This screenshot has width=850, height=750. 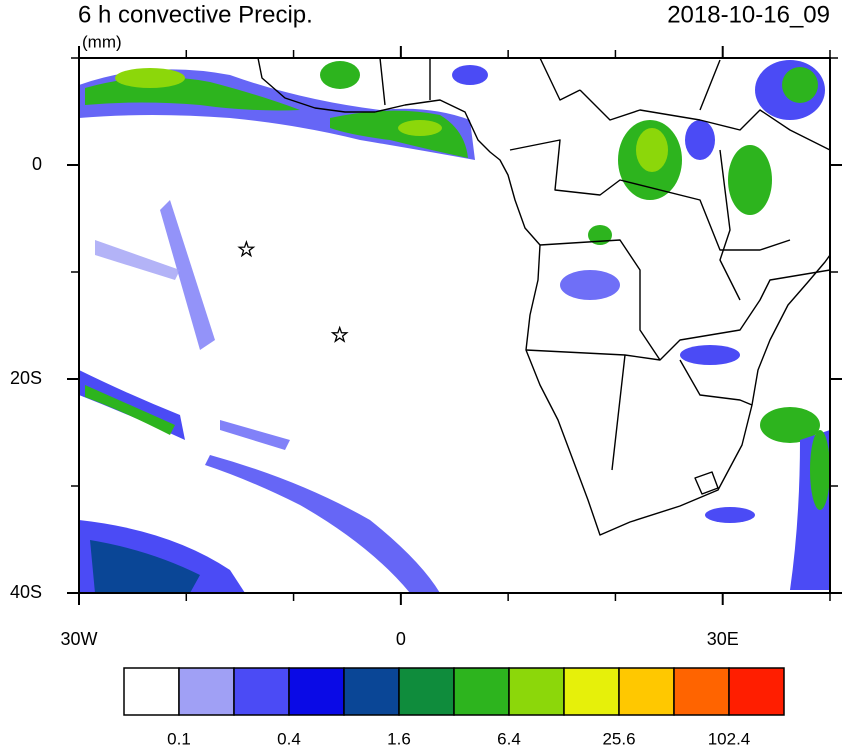 I want to click on colorbar-label: 1.6, so click(x=399, y=738).